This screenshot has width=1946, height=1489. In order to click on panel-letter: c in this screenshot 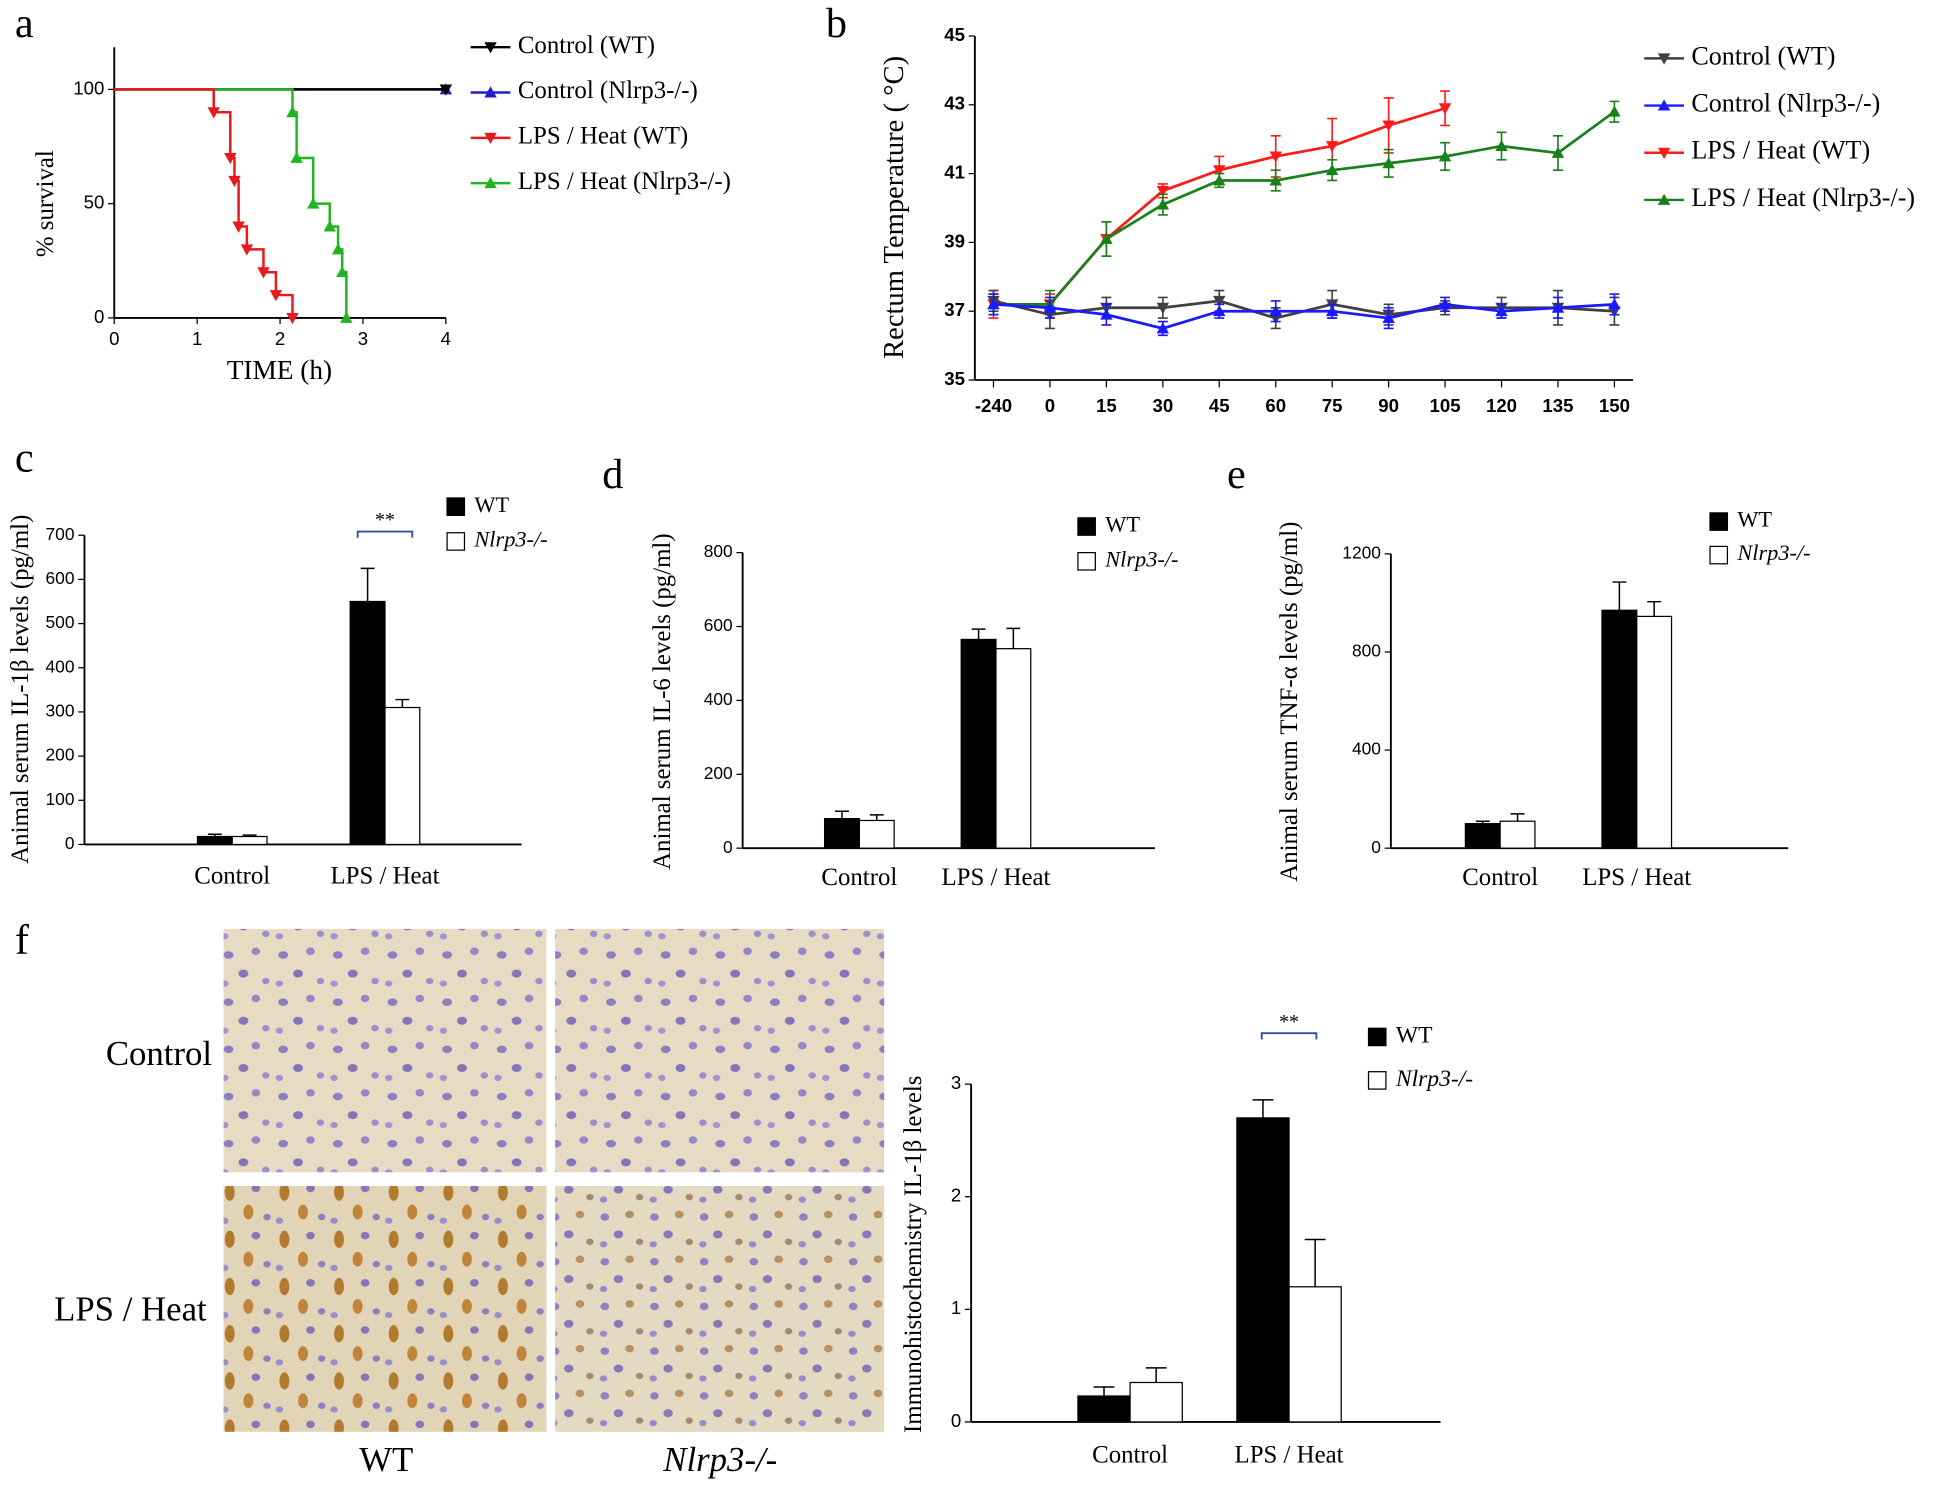, I will do `click(24, 458)`.